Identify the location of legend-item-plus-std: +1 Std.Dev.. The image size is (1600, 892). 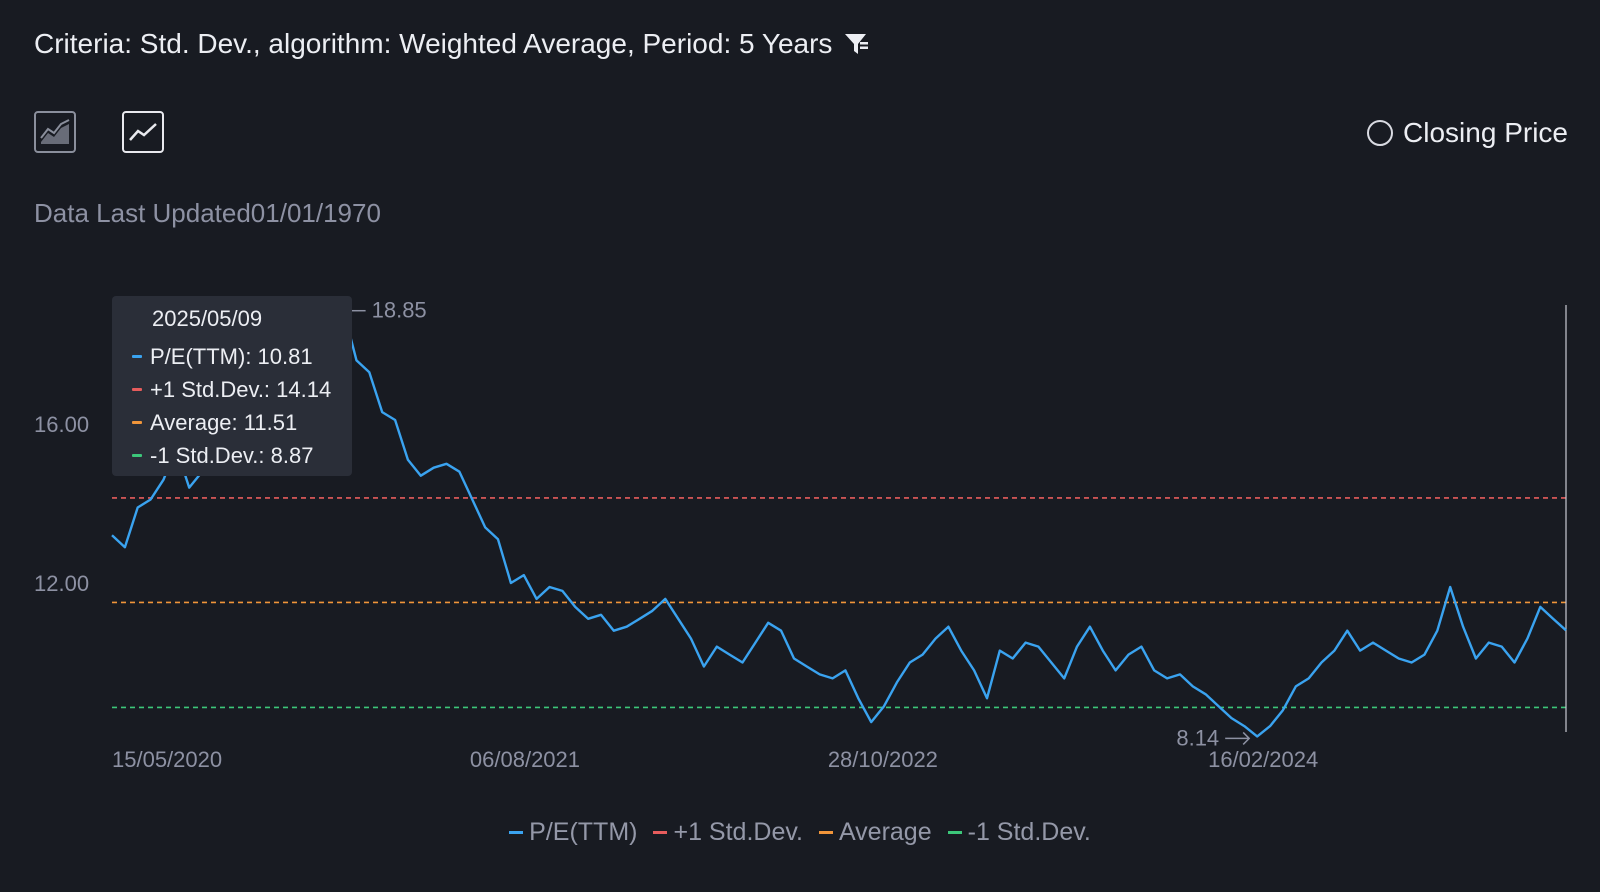
(728, 832).